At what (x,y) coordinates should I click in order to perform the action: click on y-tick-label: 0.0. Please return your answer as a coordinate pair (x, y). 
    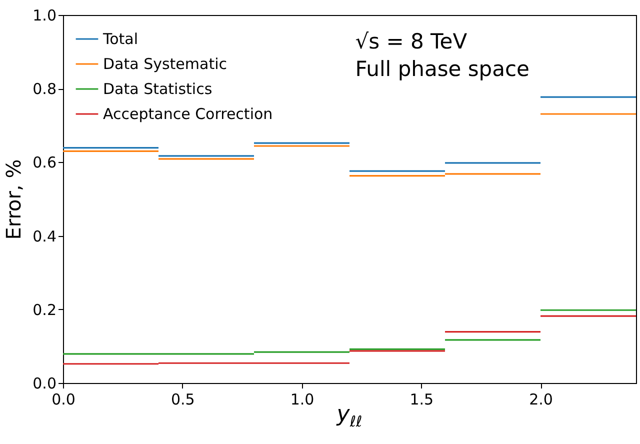
    Looking at the image, I should click on (44, 383).